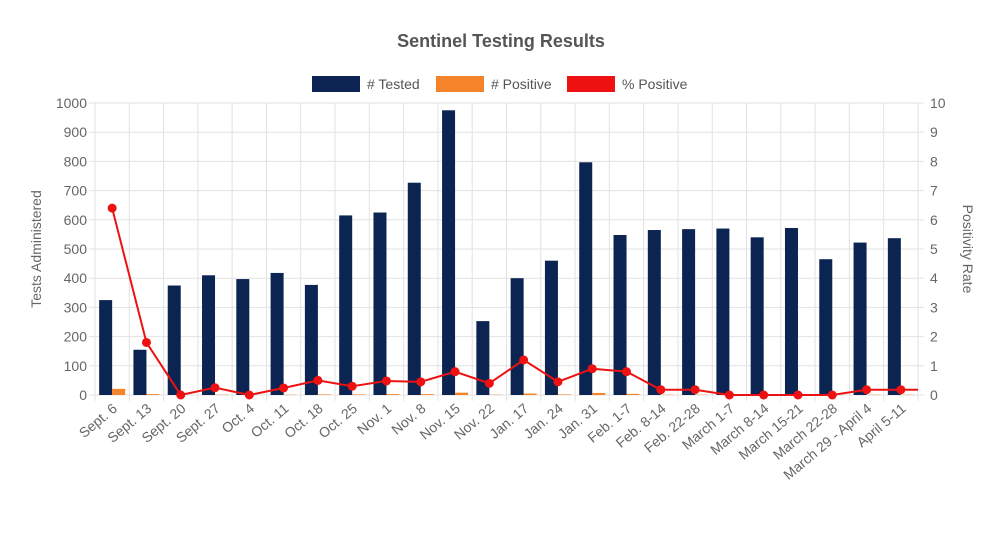  What do you see at coordinates (521, 84) in the screenshot?
I see `legend-label-positive: # Positive` at bounding box center [521, 84].